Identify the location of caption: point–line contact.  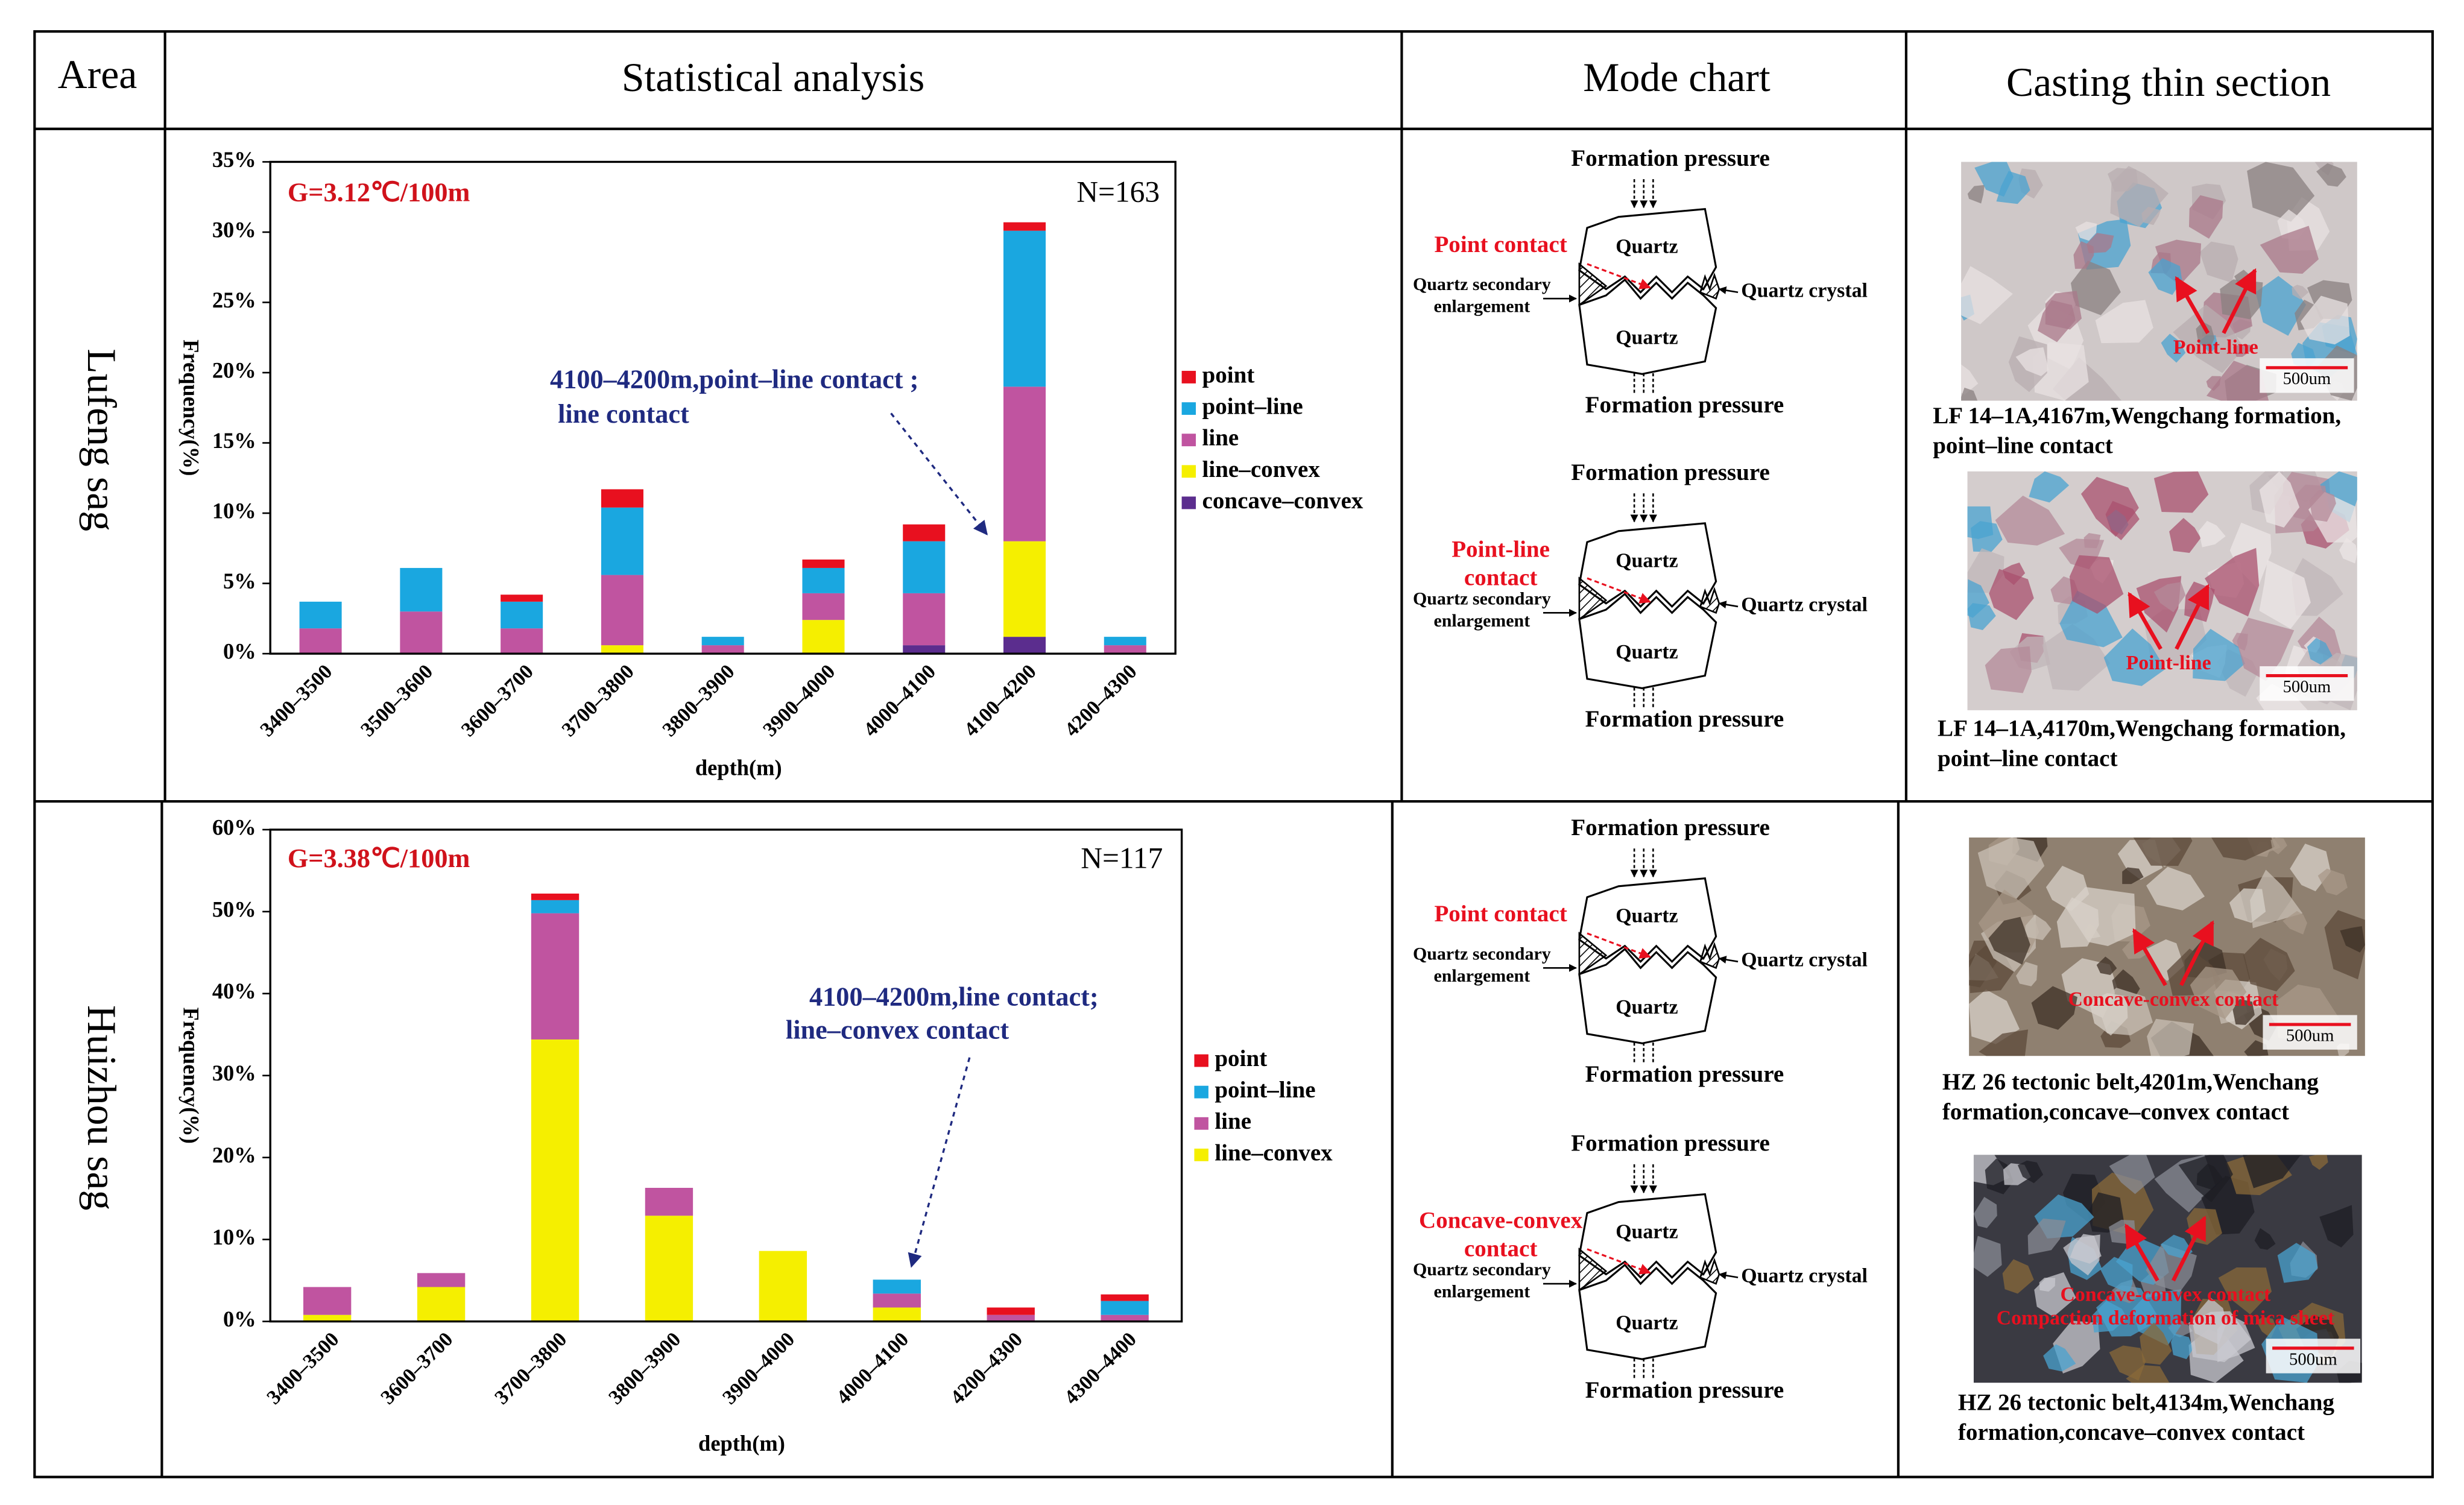
(2028, 758).